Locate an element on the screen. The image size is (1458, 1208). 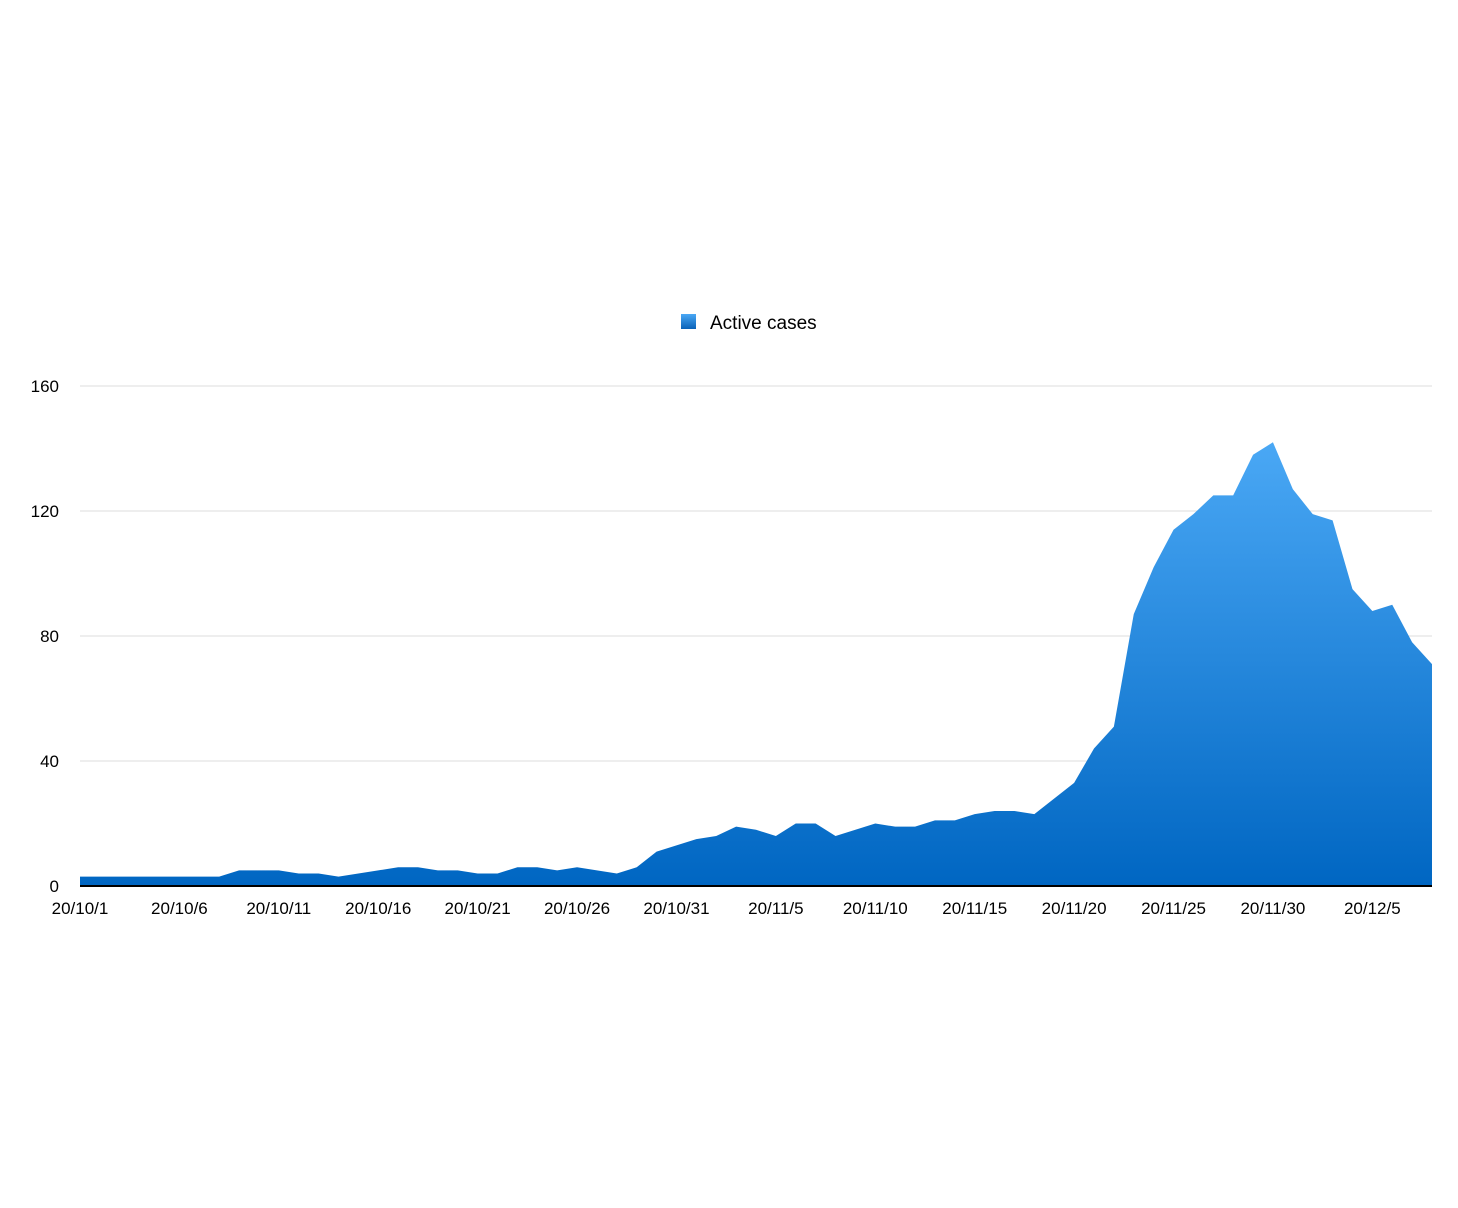
x-tick-label: 20/11/5 is located at coordinates (775, 908).